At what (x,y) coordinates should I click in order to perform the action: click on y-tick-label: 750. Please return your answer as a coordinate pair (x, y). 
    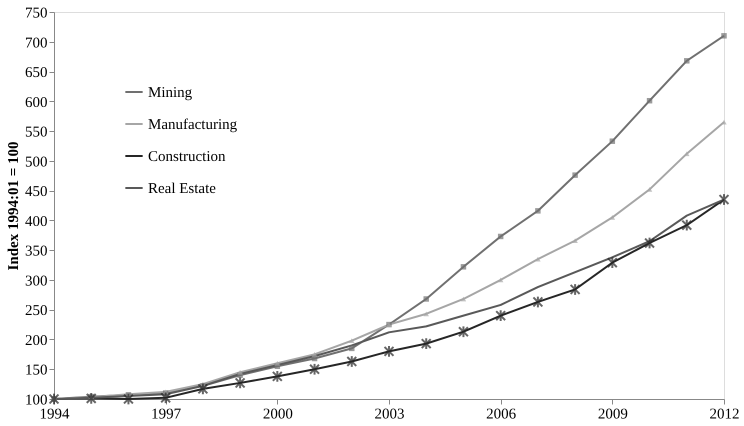
    Looking at the image, I should click on (36, 14).